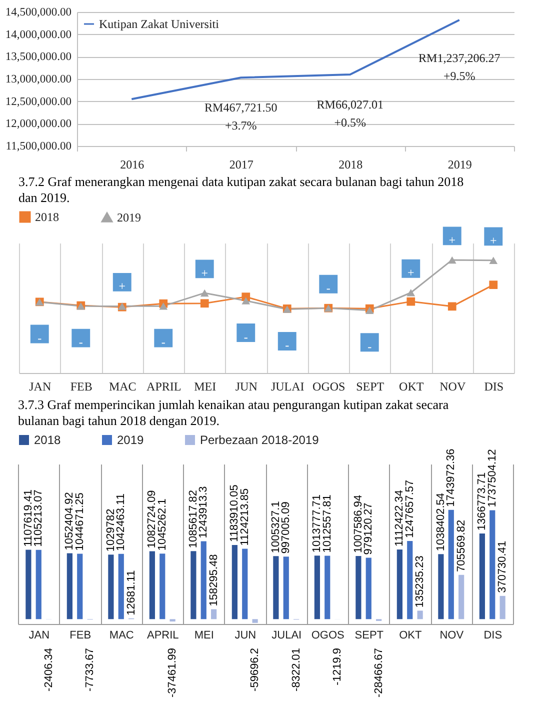  I want to click on data-label: 1107619.41, so click(28, 518).